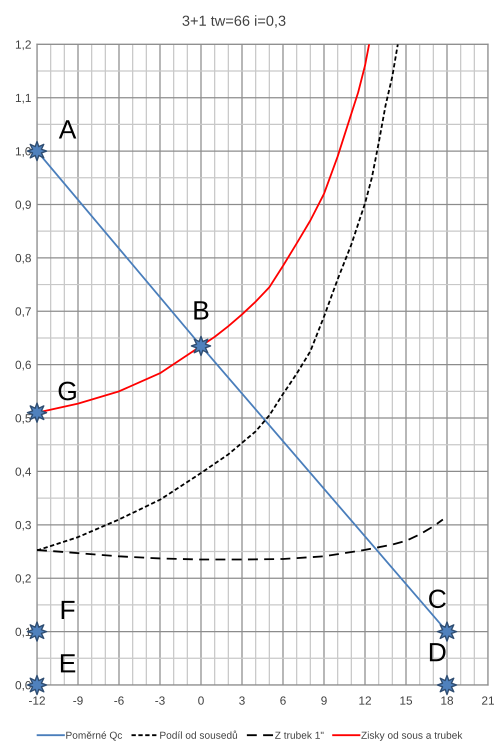  Describe the element at coordinates (160, 700) in the screenshot. I see `x-tick-label: -3` at that location.